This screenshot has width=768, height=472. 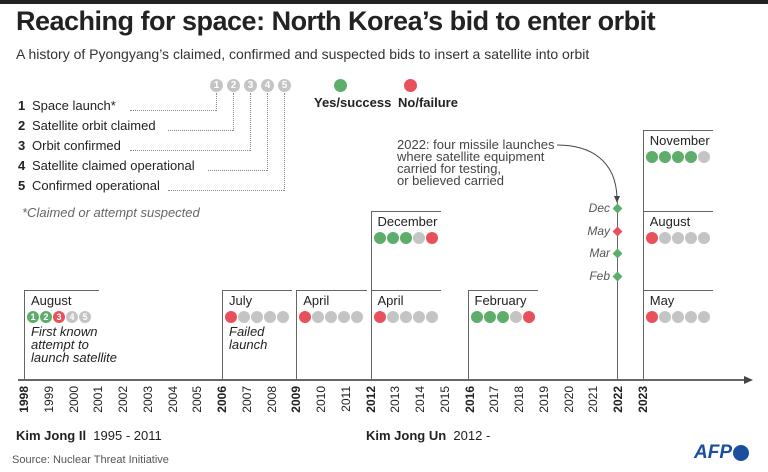 What do you see at coordinates (89, 185) in the screenshot?
I see `legend-stage: 5 Confirmed operational` at bounding box center [89, 185].